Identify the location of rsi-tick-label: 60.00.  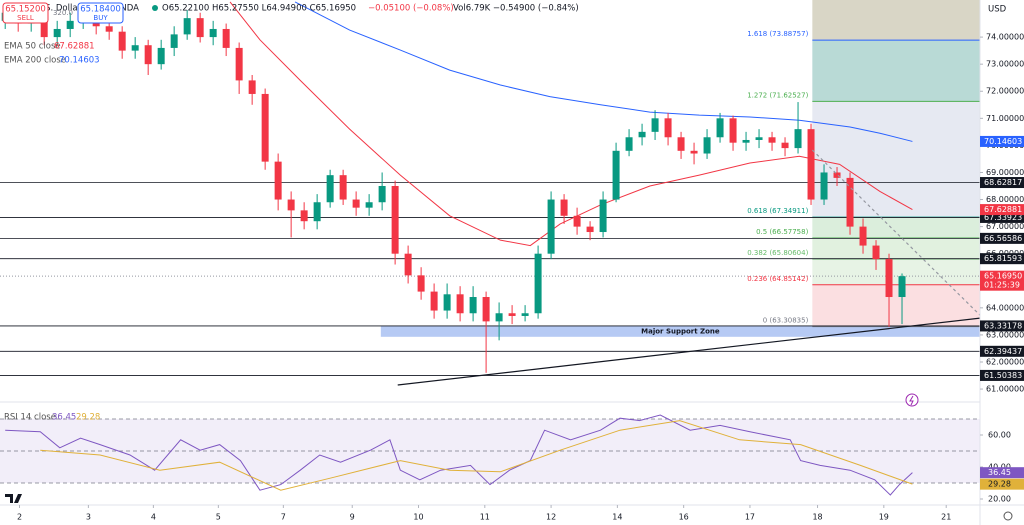
(999, 435).